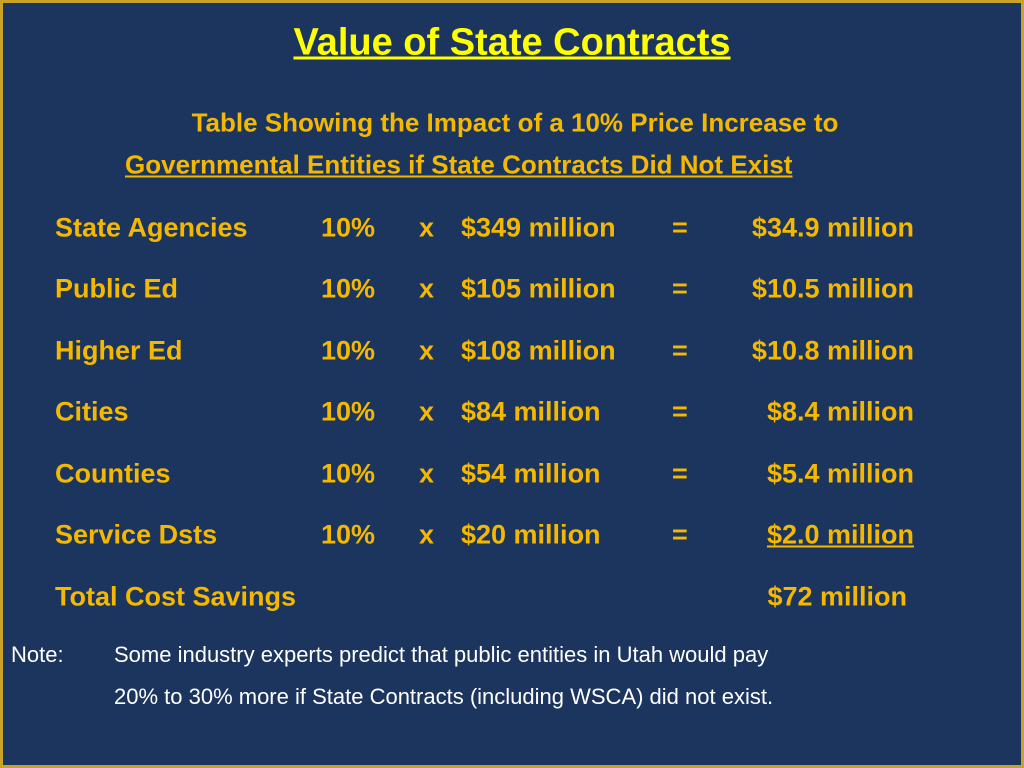 Image resolution: width=1024 pixels, height=768 pixels. I want to click on title: Value of State Contracts, so click(512, 42).